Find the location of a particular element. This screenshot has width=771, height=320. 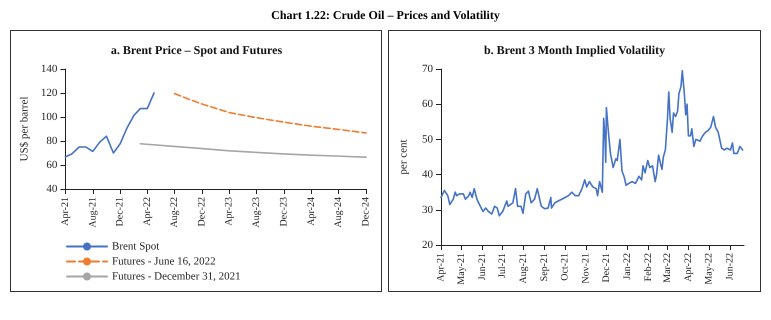

chart-title: b. Brent 3 Month Implied Volatility is located at coordinates (575, 50).